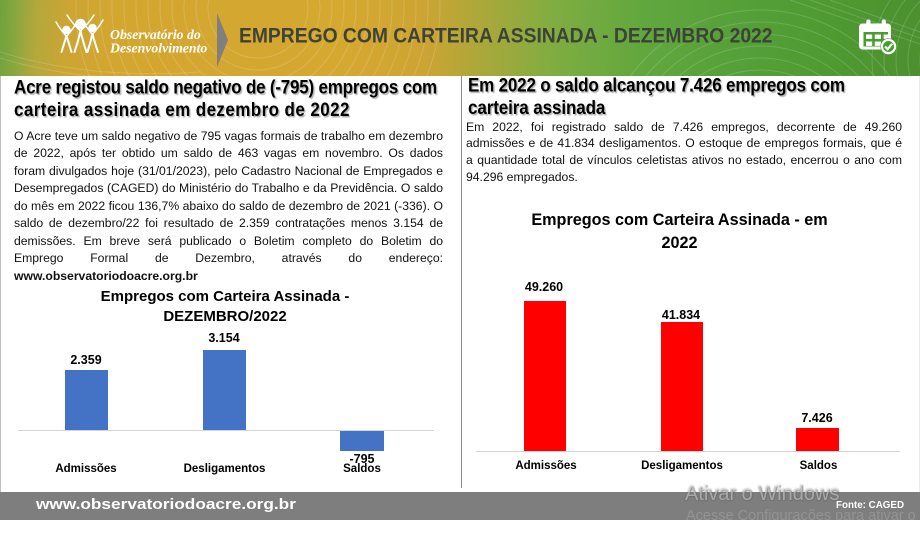  I want to click on svg-text: Desenvolvimento, so click(158, 48).